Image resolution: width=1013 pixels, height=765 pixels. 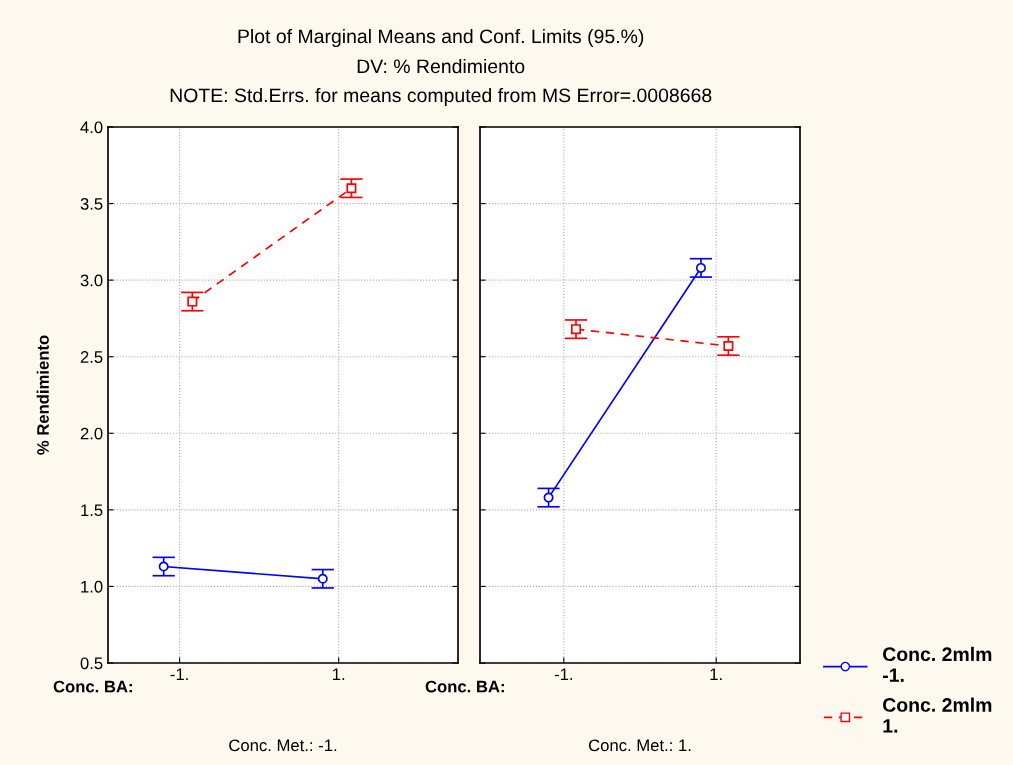 What do you see at coordinates (91, 663) in the screenshot?
I see `y-tick-label: 0.5` at bounding box center [91, 663].